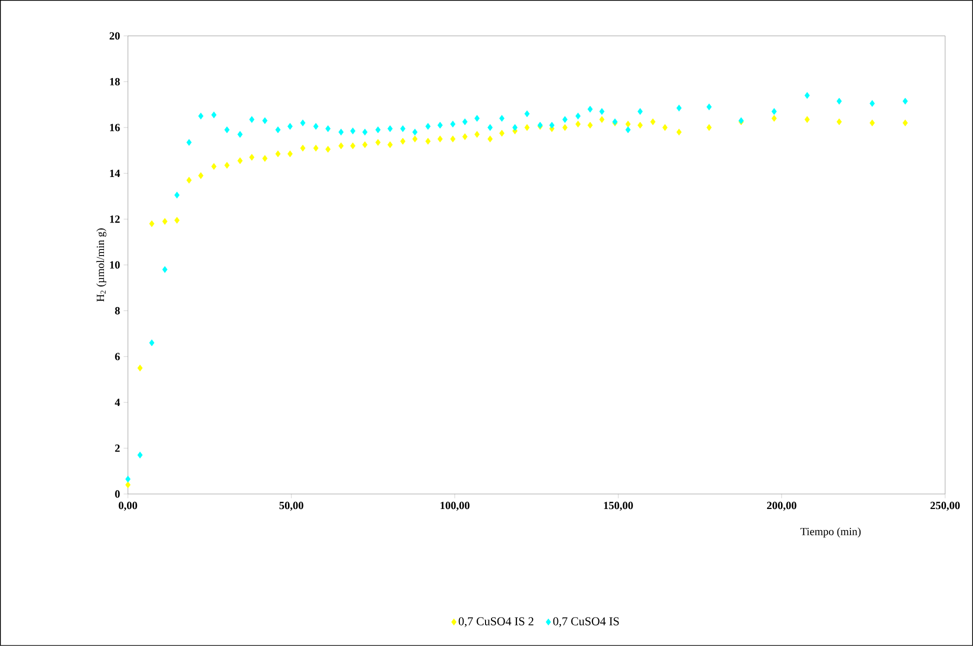  Describe the element at coordinates (781, 506) in the screenshot. I see `x-tick-label: 200,00` at that location.